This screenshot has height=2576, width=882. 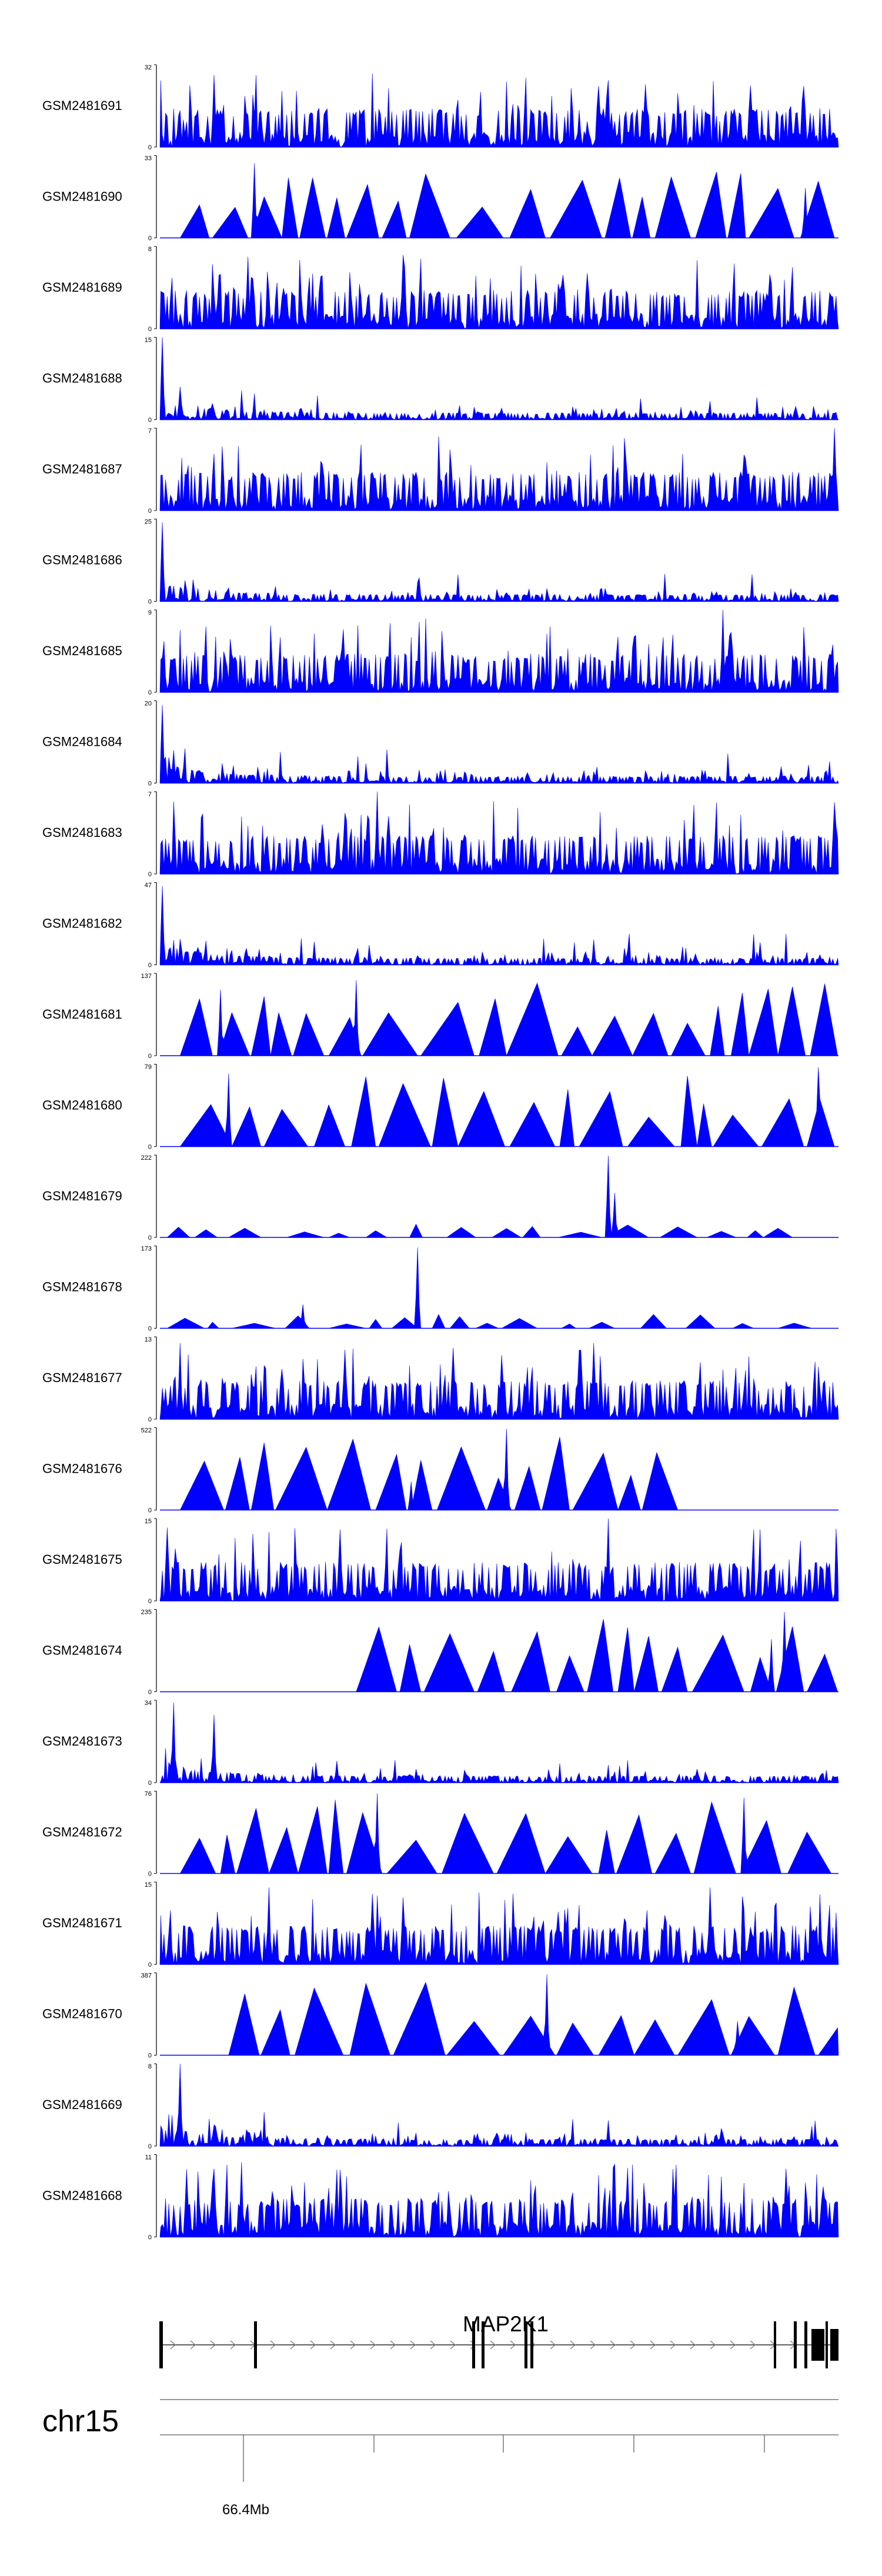 What do you see at coordinates (82, 2195) in the screenshot?
I see `track-name: GSM2481668` at bounding box center [82, 2195].